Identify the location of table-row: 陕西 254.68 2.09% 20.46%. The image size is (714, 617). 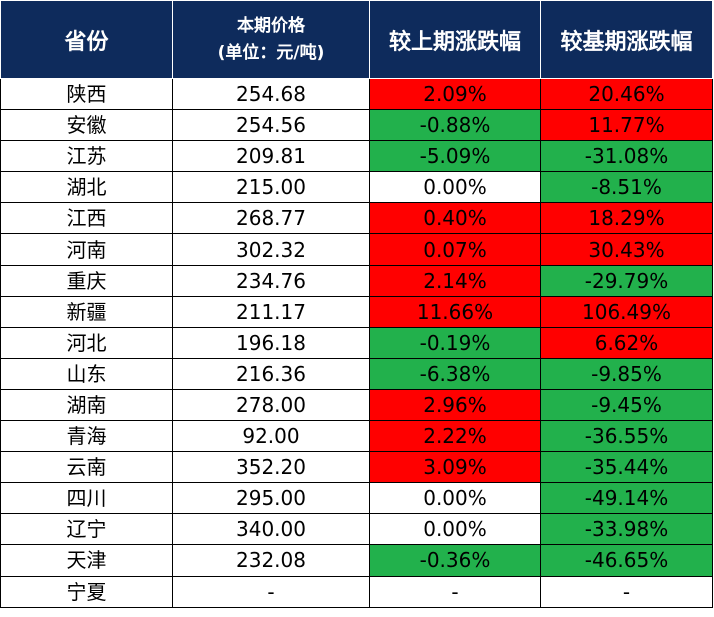
(356, 94).